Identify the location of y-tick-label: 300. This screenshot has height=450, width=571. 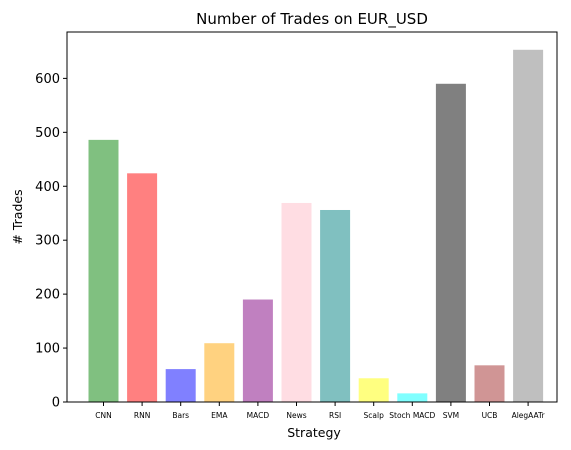
(47, 241).